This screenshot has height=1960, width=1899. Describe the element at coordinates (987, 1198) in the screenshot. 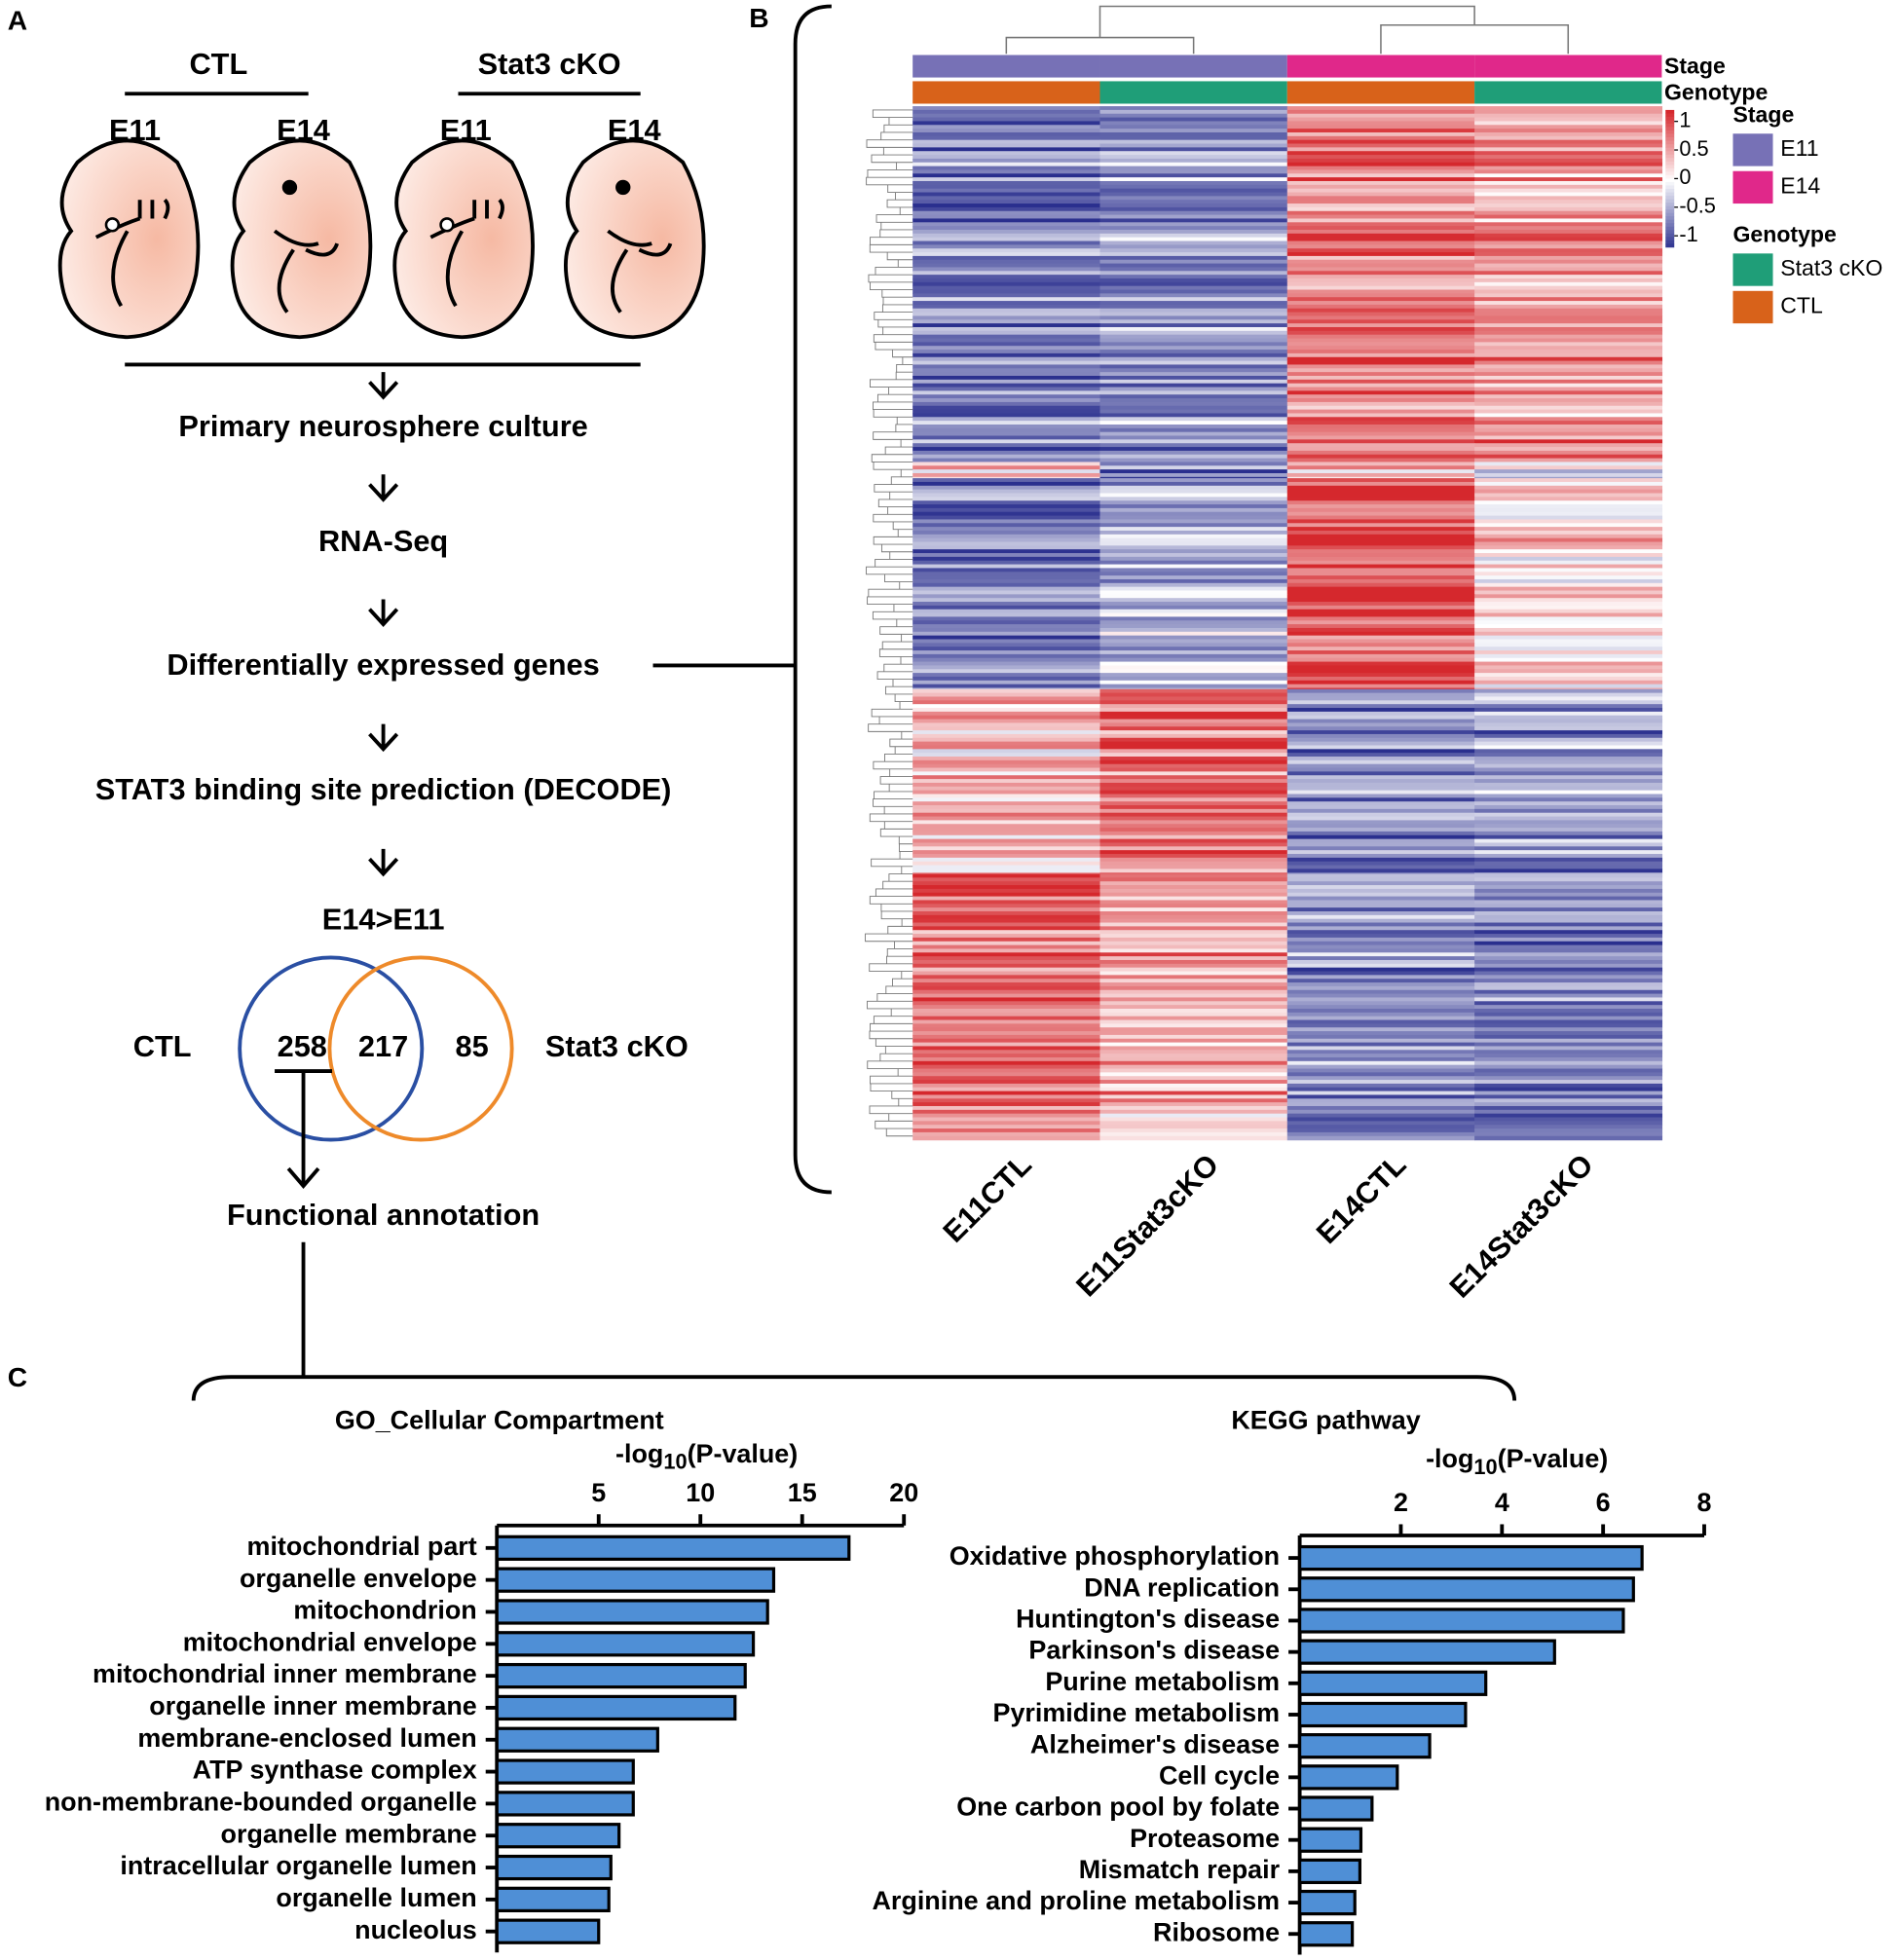

I see `column-label: E11CTL` at that location.